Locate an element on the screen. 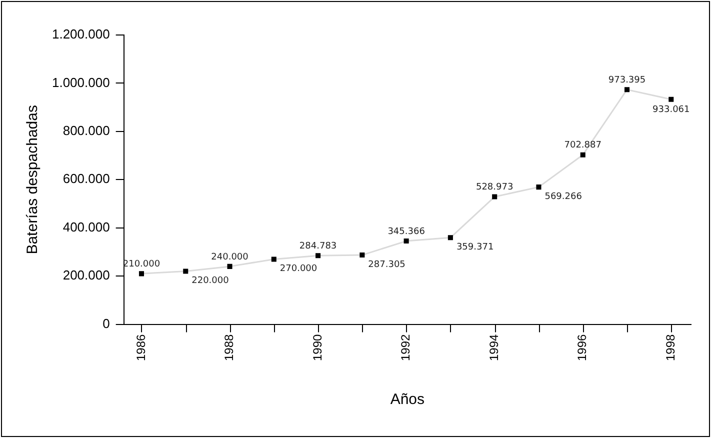 Image resolution: width=711 pixels, height=438 pixels. x-tick-label: 1998 is located at coordinates (670, 348).